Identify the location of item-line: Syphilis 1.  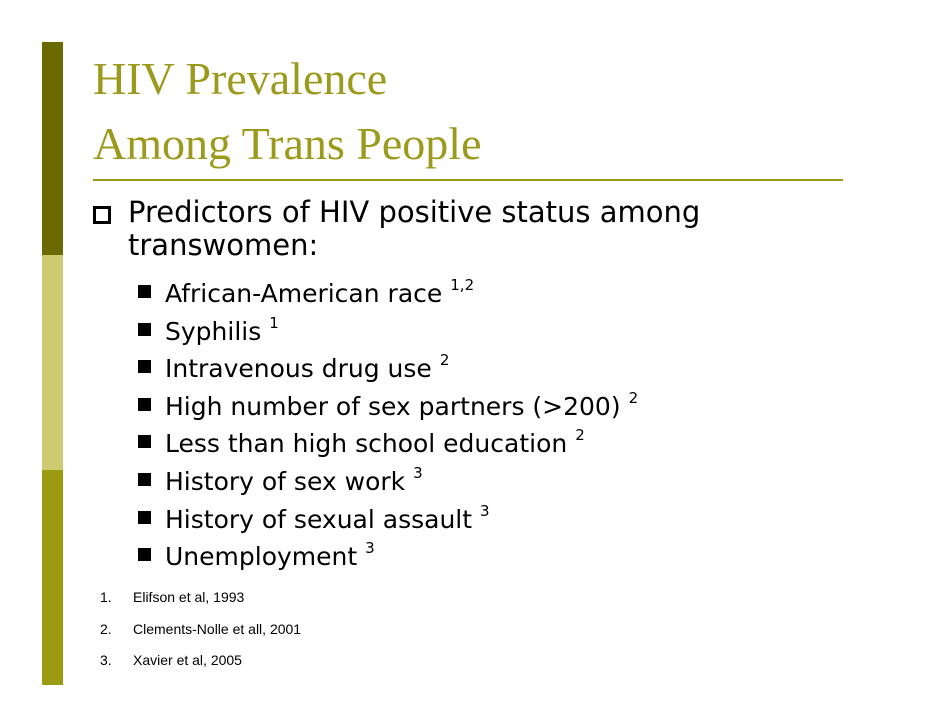
(222, 330).